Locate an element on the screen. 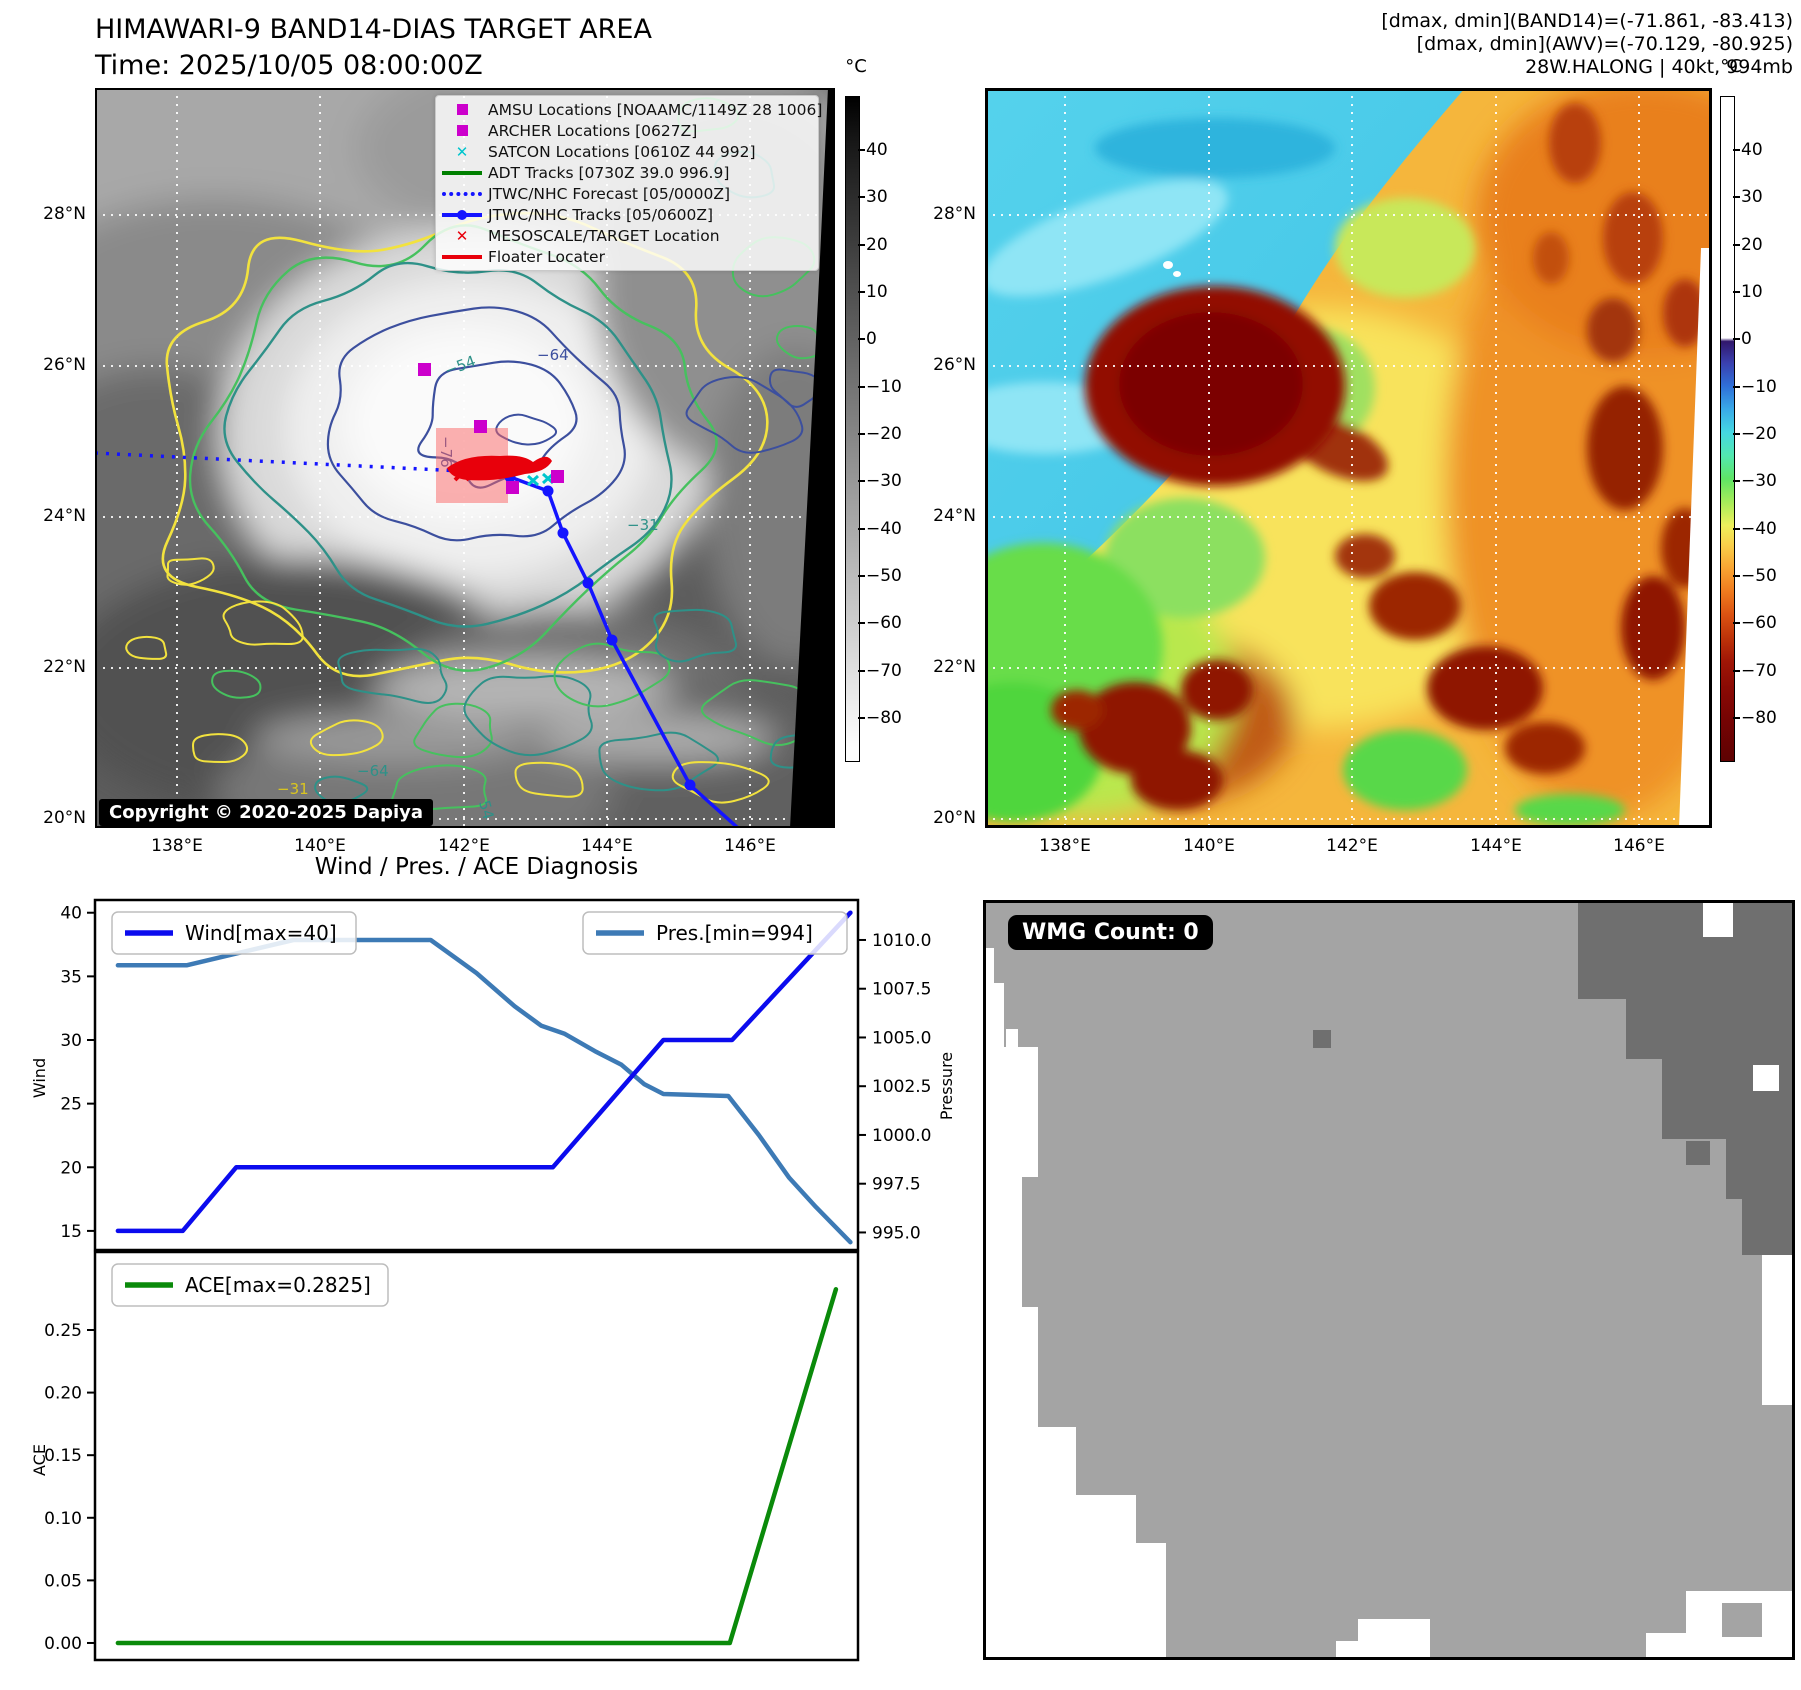  chart-legend-label: Wind[max=40] is located at coordinates (261, 933).